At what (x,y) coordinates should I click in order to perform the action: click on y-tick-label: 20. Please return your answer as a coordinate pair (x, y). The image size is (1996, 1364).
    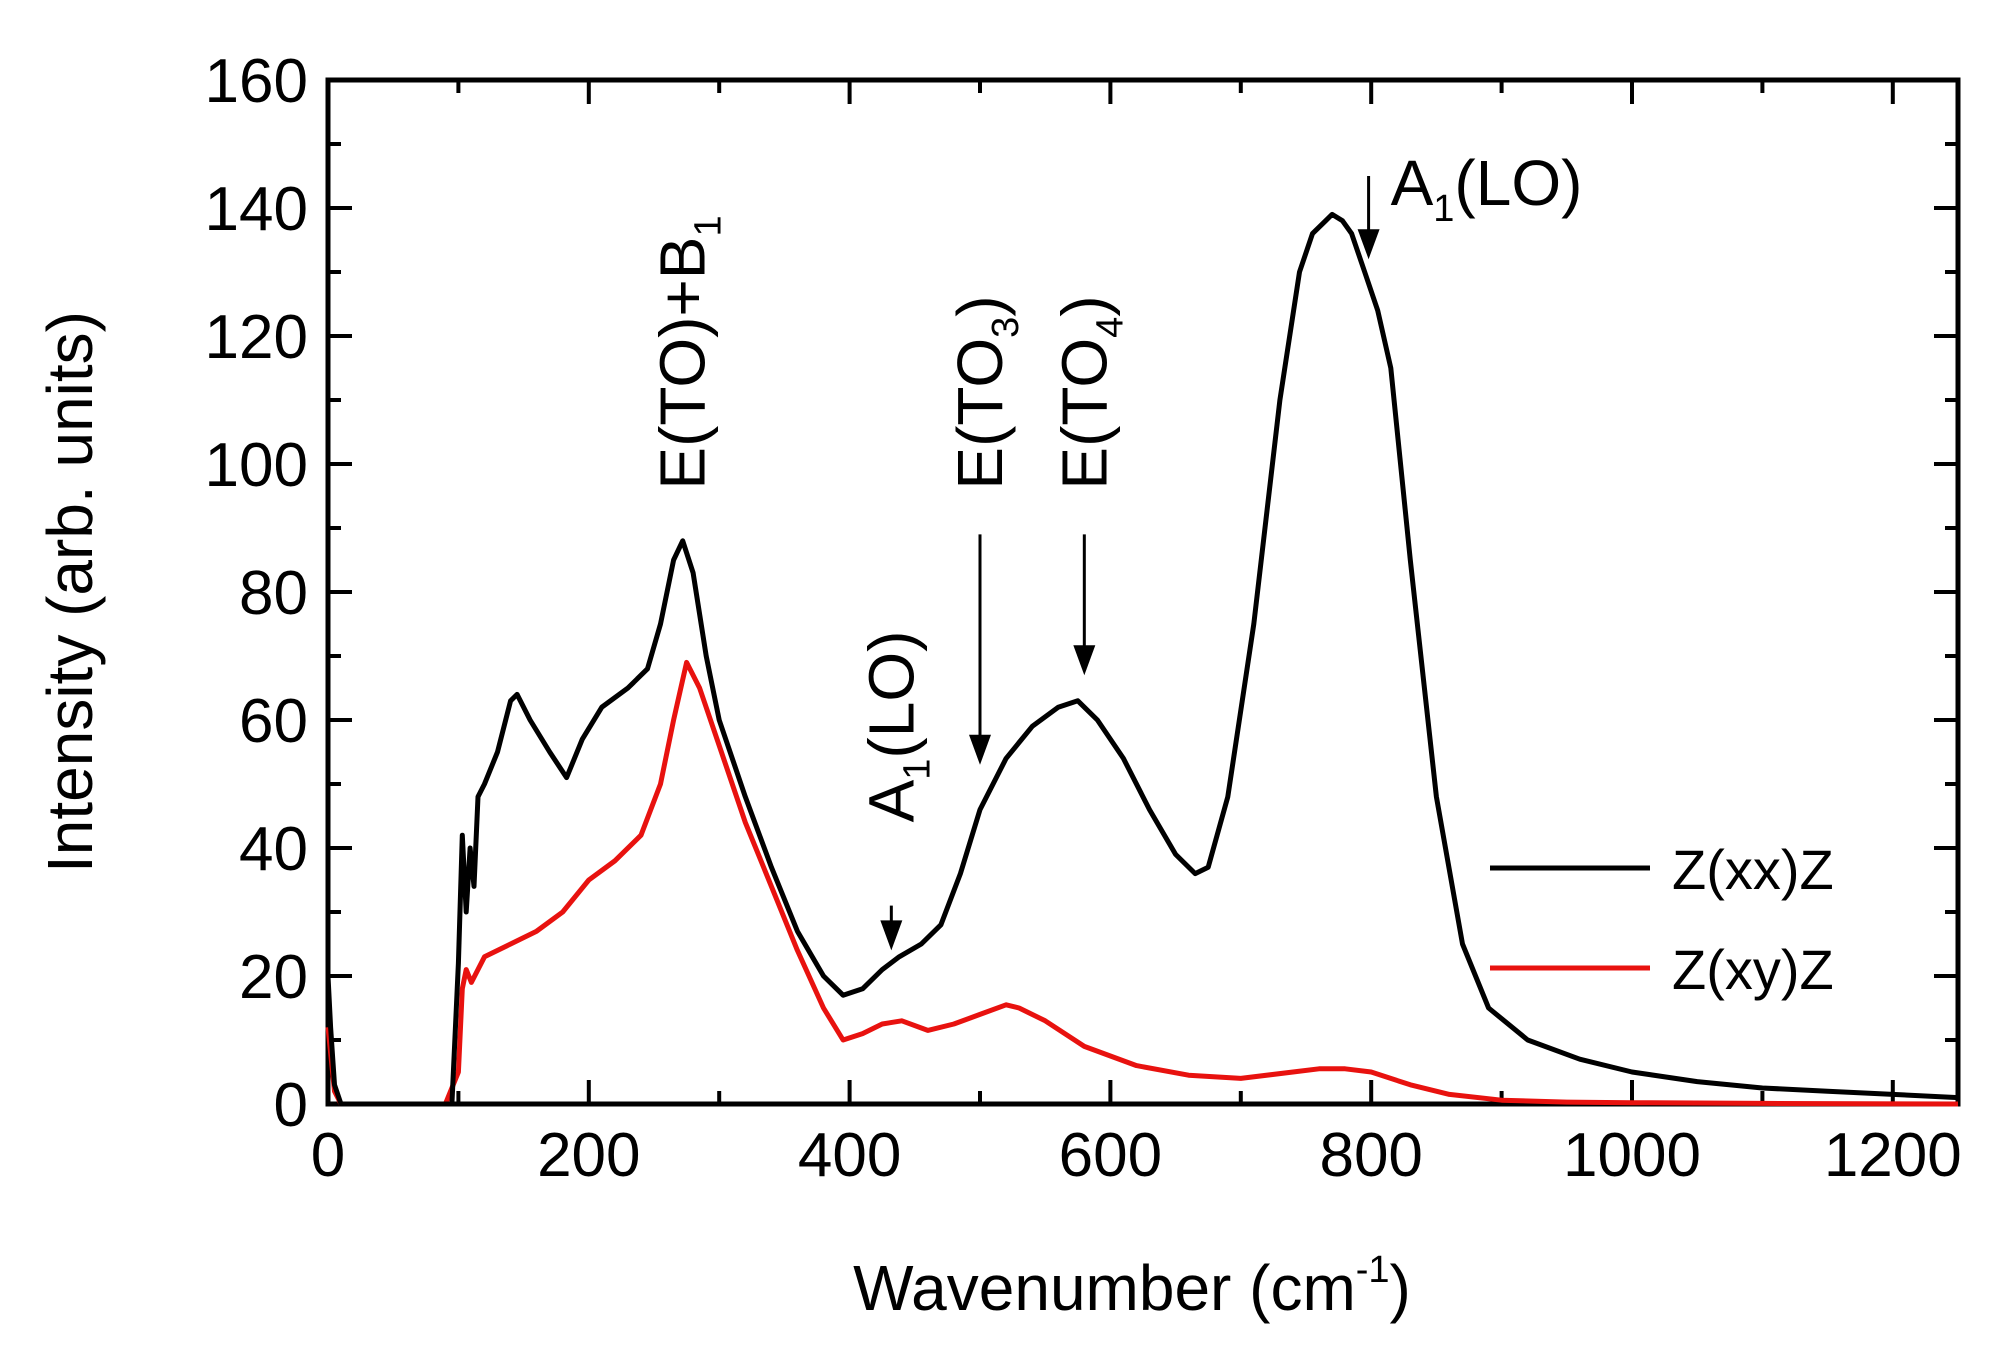
    Looking at the image, I should click on (273, 977).